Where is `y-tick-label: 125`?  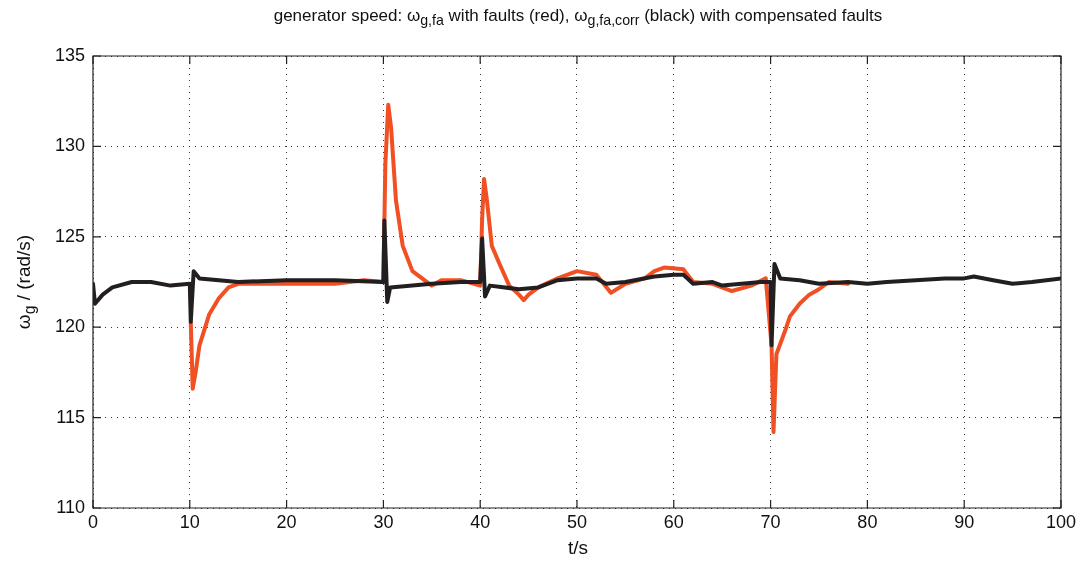
y-tick-label: 125 is located at coordinates (69, 235).